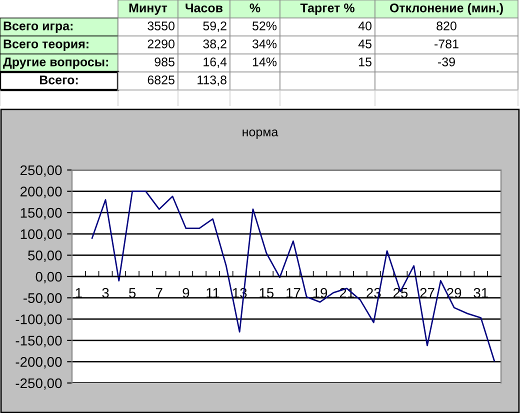 This screenshot has height=413, width=520. Describe the element at coordinates (215, 63) in the screenshot. I see `text: 16,4` at that location.